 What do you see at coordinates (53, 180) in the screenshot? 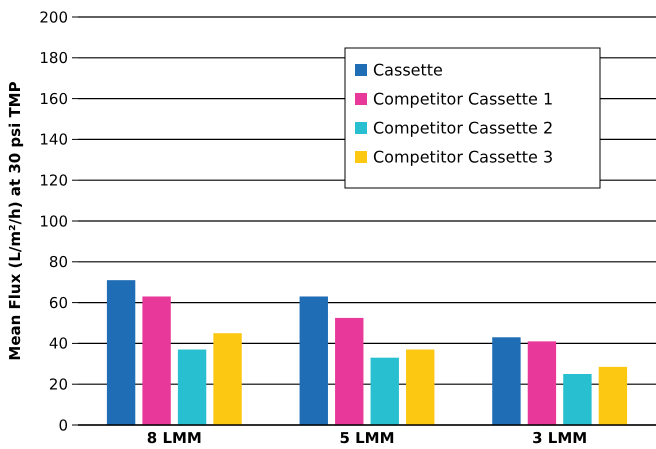
I see `y-tick-label: 120` at bounding box center [53, 180].